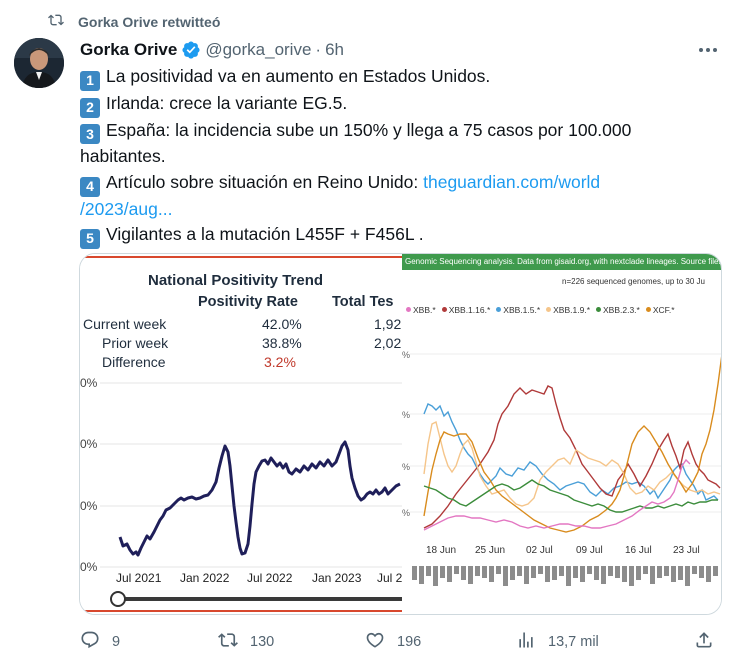 This screenshot has width=742, height=670. I want to click on reply-button: 9, so click(100, 642).